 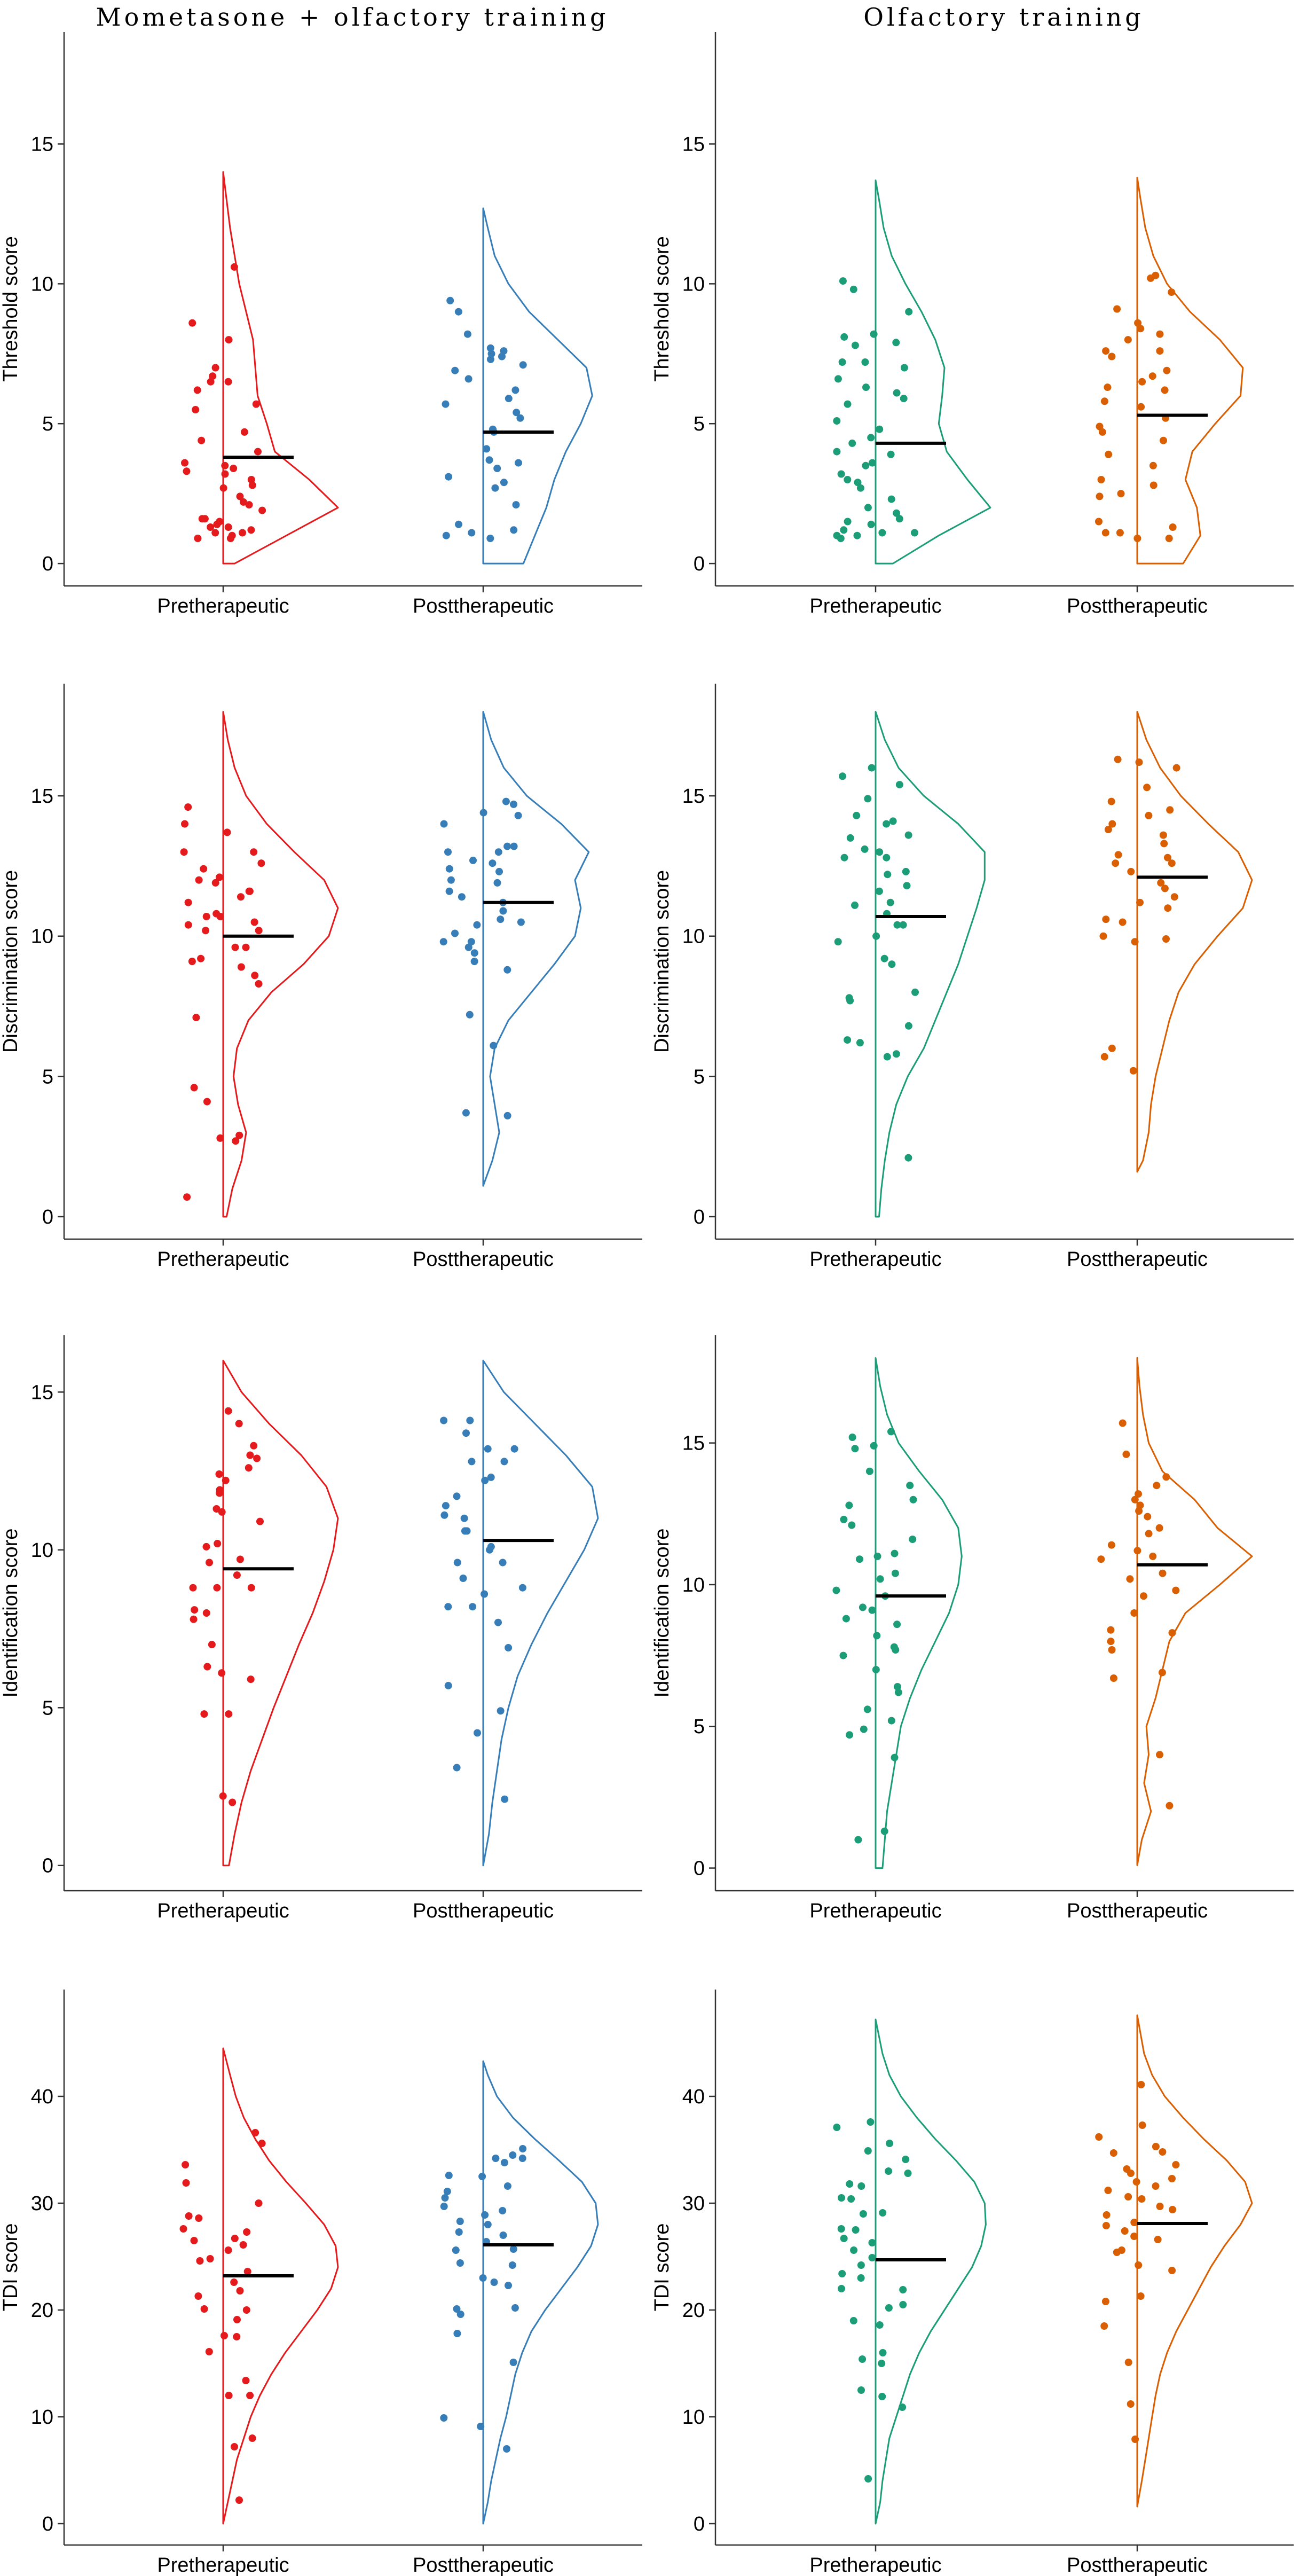 What do you see at coordinates (540, 1613) in the screenshot?
I see `violin-post` at bounding box center [540, 1613].